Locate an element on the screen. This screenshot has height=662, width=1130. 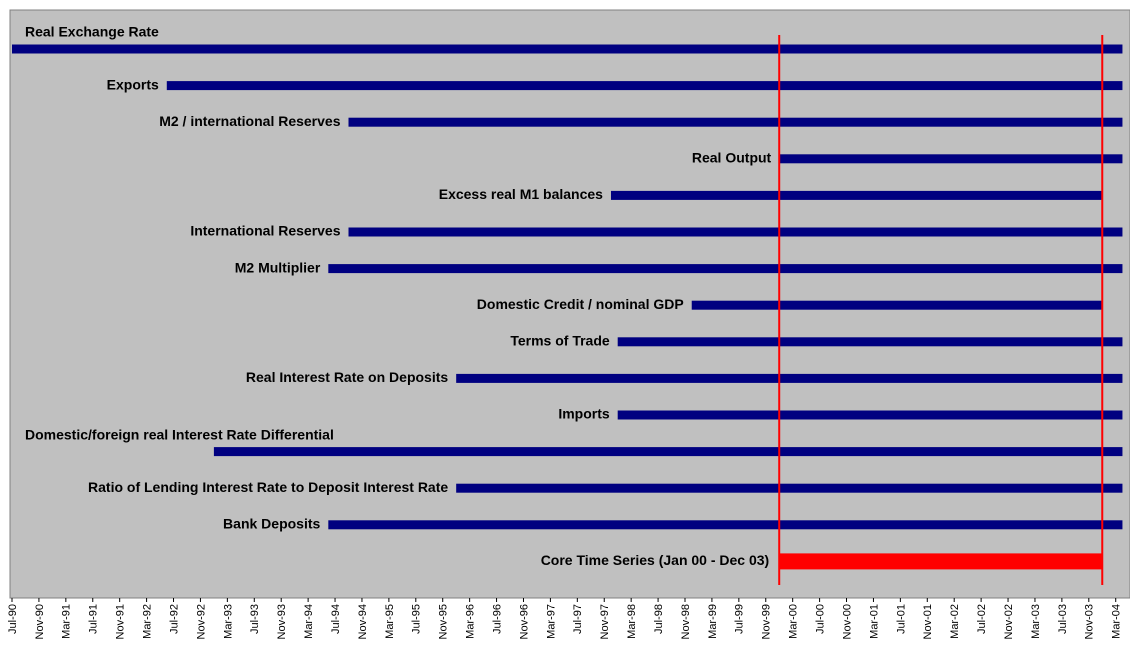
x-tick-label: Mar-00 is located at coordinates (794, 621).